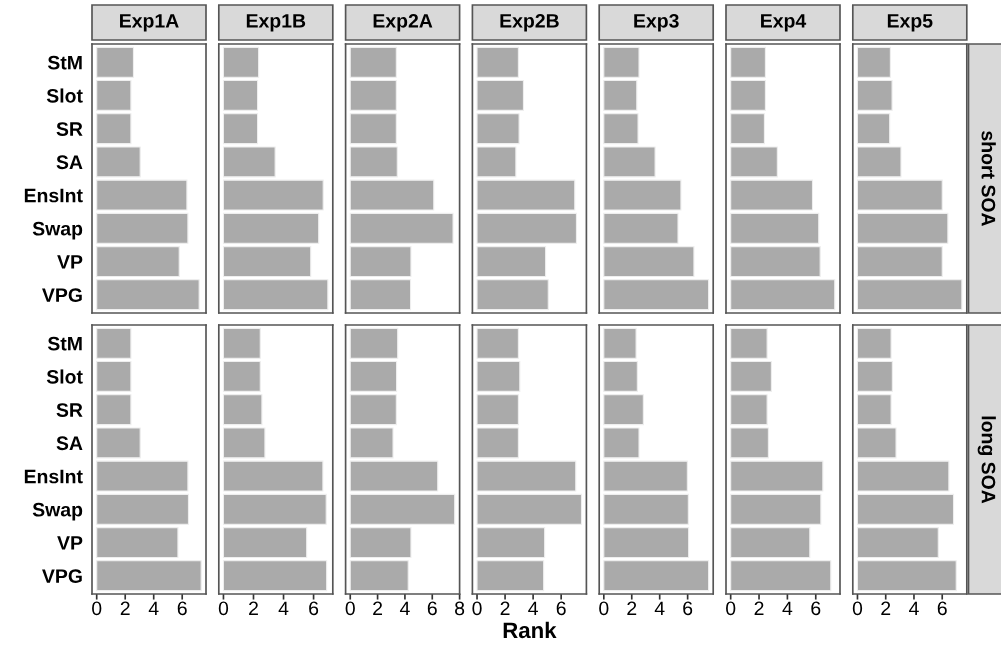 This screenshot has width=1001, height=658. Describe the element at coordinates (64, 95) in the screenshot. I see `y-tick-label: Slot` at that location.